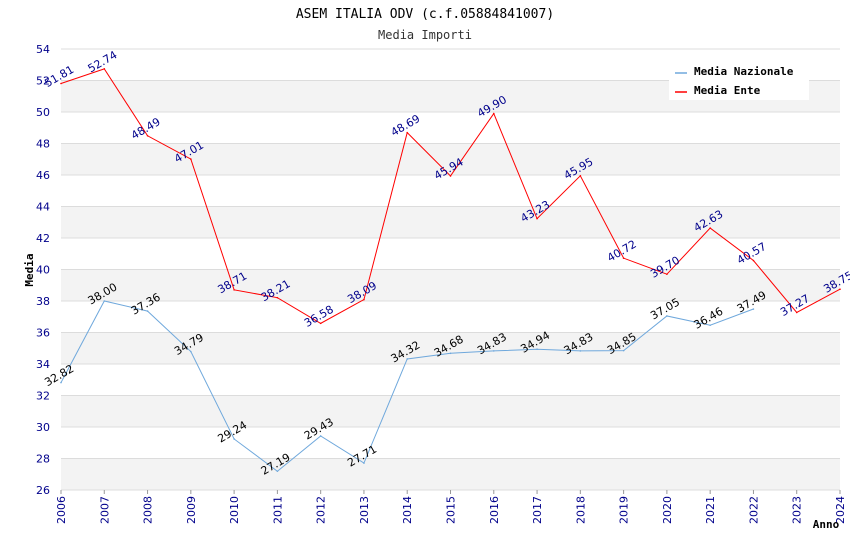 The width and height of the screenshot is (850, 550). I want to click on x-tick-label: 2023, so click(797, 510).